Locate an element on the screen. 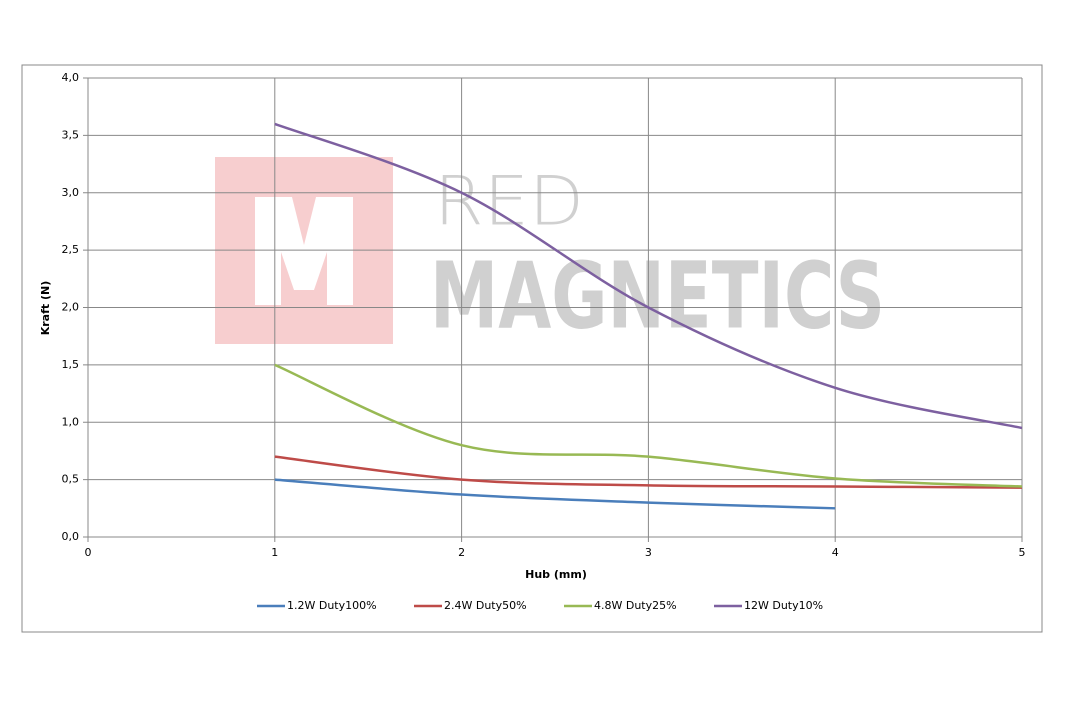  brand-bottom: MAGNETICS is located at coordinates (657, 295).